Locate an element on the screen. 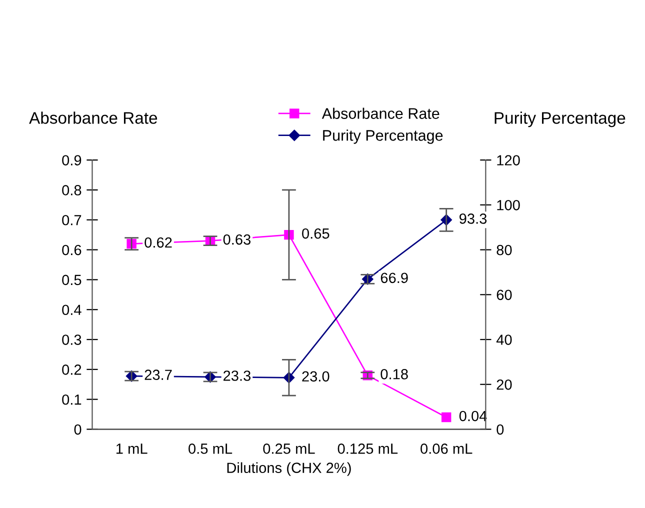  data-label: 23.7 is located at coordinates (158, 375).